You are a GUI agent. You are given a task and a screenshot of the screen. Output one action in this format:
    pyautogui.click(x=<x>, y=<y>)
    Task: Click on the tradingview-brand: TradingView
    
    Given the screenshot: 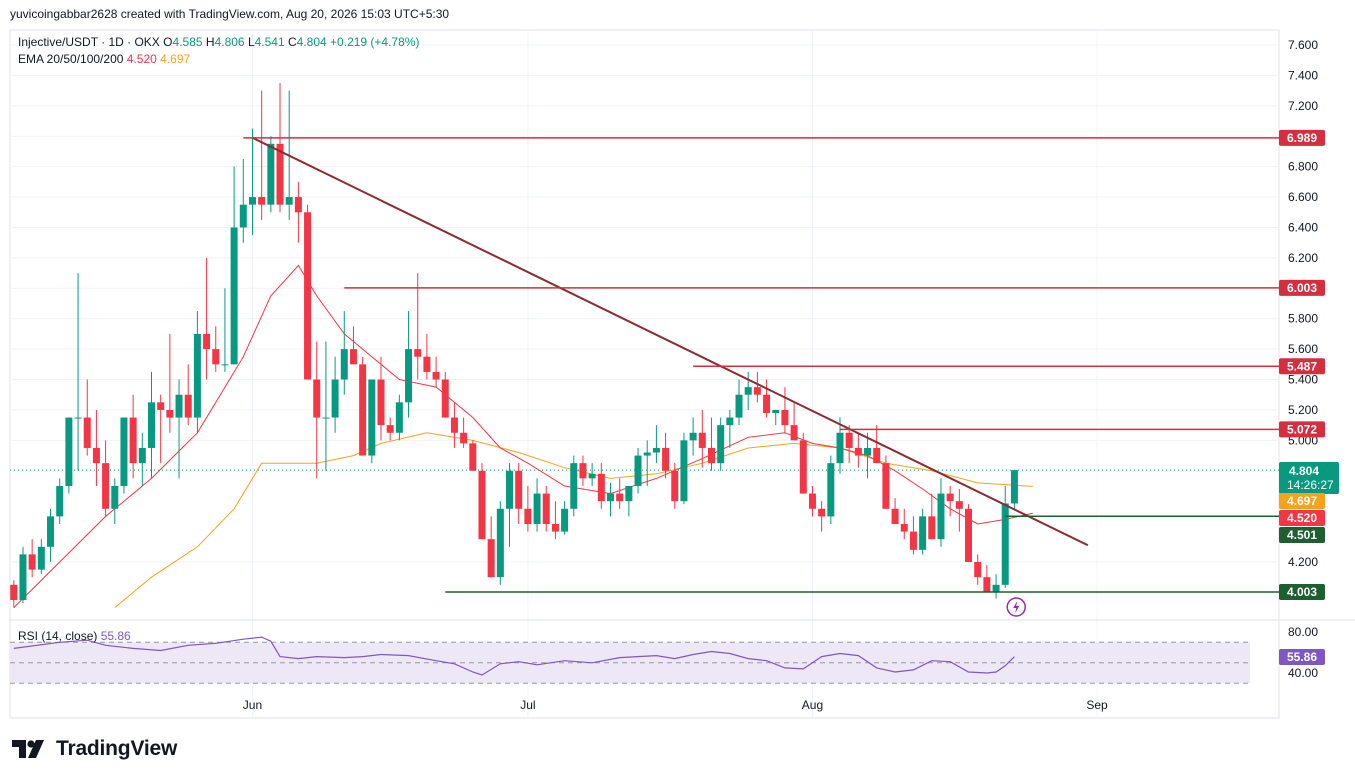 What is the action you would take?
    pyautogui.click(x=94, y=749)
    